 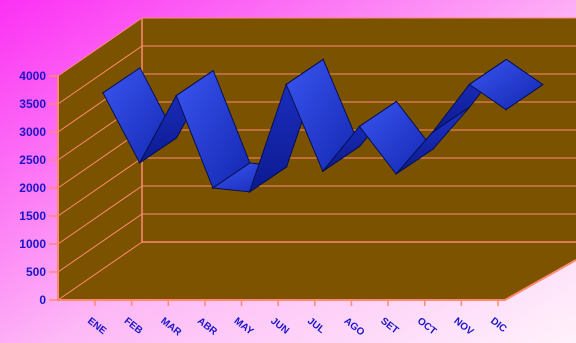 What do you see at coordinates (249, 192) in the screenshot?
I see `data-point-may` at bounding box center [249, 192].